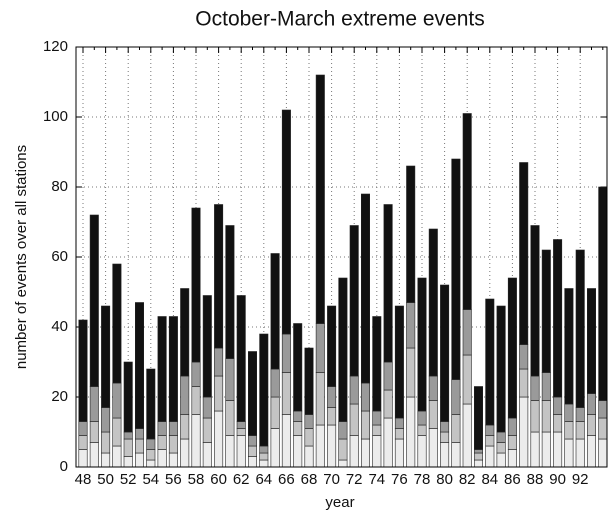 The height and width of the screenshot is (517, 608). What do you see at coordinates (218, 479) in the screenshot?
I see `x-tick-label: 60` at bounding box center [218, 479].